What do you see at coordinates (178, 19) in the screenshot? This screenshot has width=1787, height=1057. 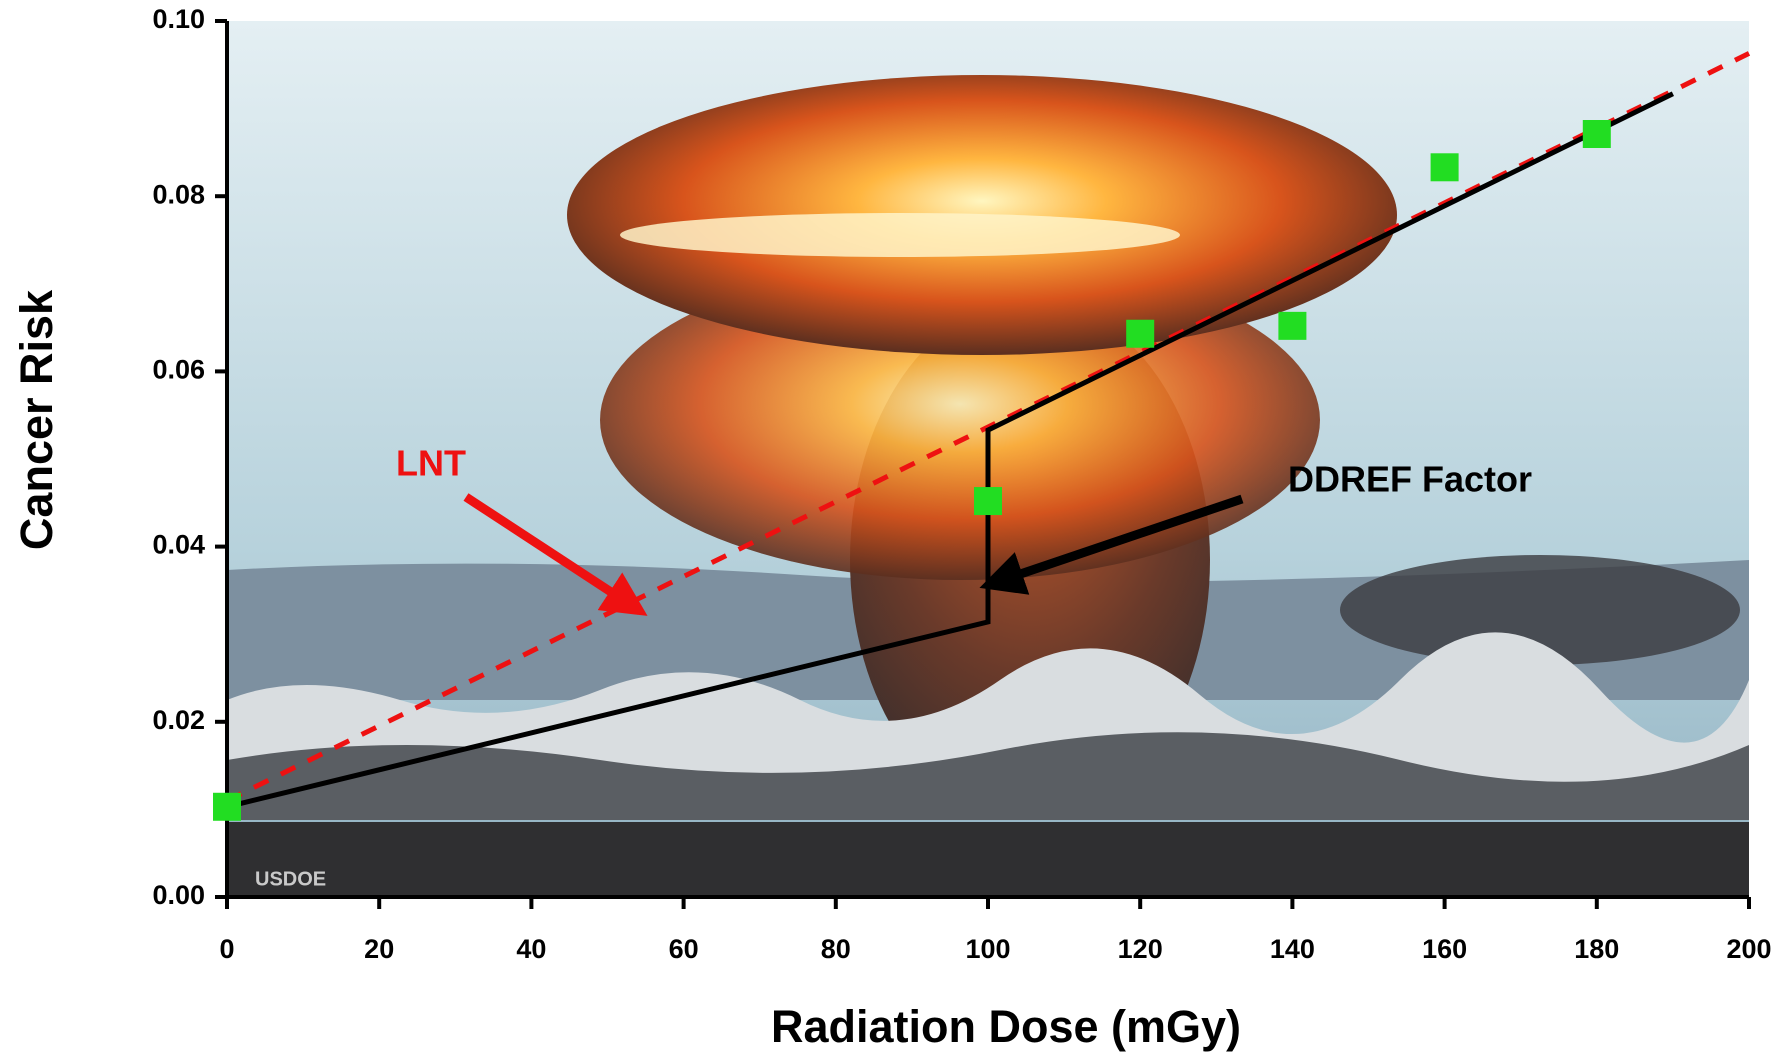 I see `y-tick-label: 0.10` at bounding box center [178, 19].